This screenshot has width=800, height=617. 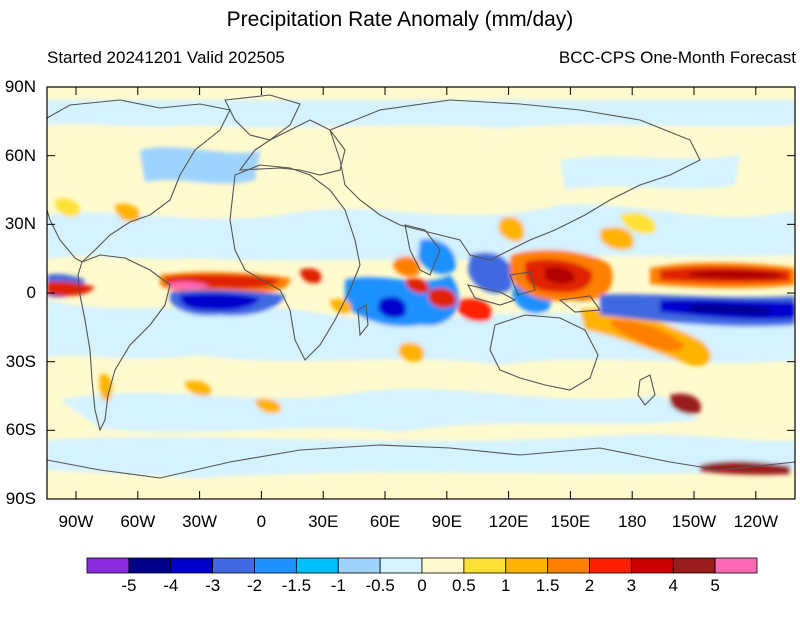 I want to click on greenland-outline, so click(x=262, y=117).